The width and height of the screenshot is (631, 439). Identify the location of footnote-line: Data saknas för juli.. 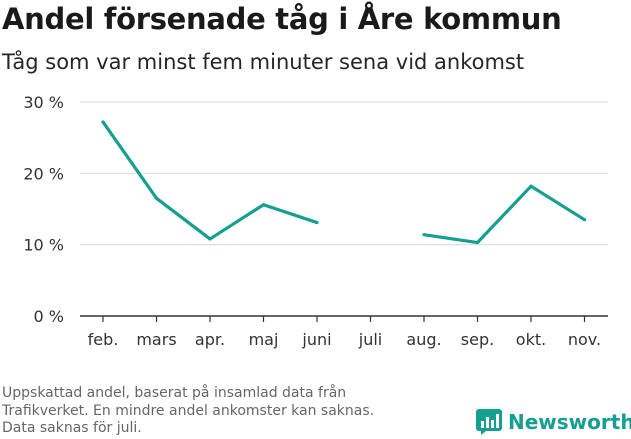
(72, 428).